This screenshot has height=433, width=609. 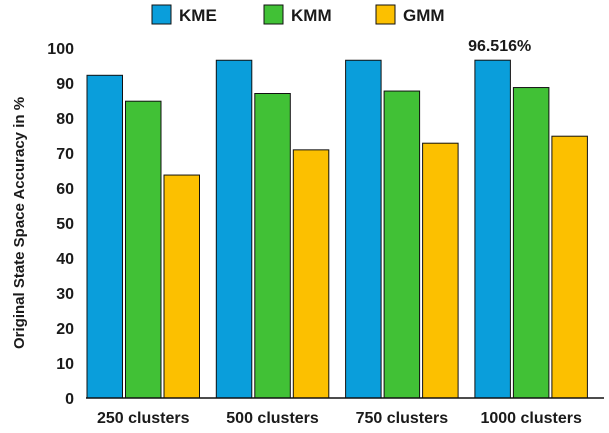 What do you see at coordinates (65, 329) in the screenshot?
I see `y-tick-label-20: 20` at bounding box center [65, 329].